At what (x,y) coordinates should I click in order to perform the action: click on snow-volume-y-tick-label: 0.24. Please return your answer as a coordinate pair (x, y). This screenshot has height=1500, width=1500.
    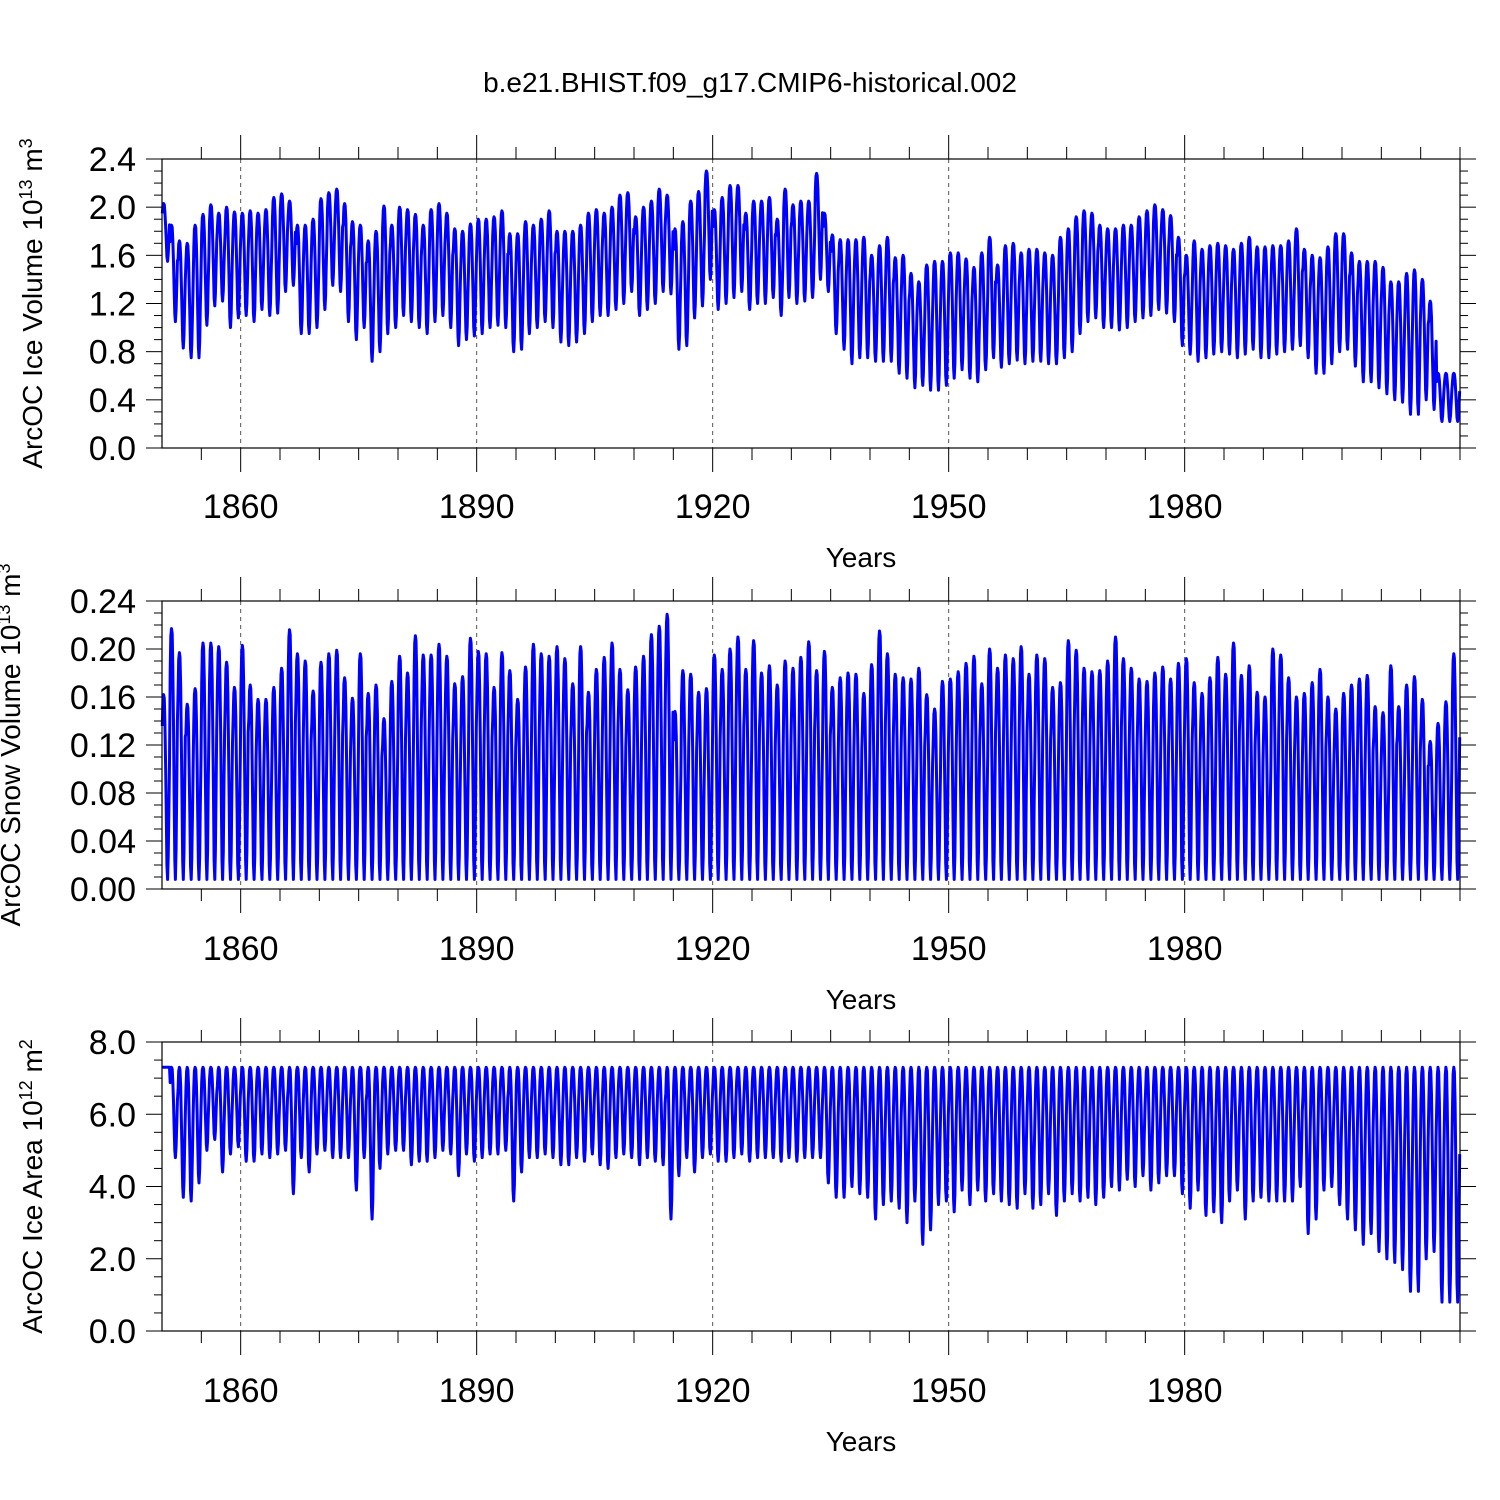
    Looking at the image, I should click on (103, 602).